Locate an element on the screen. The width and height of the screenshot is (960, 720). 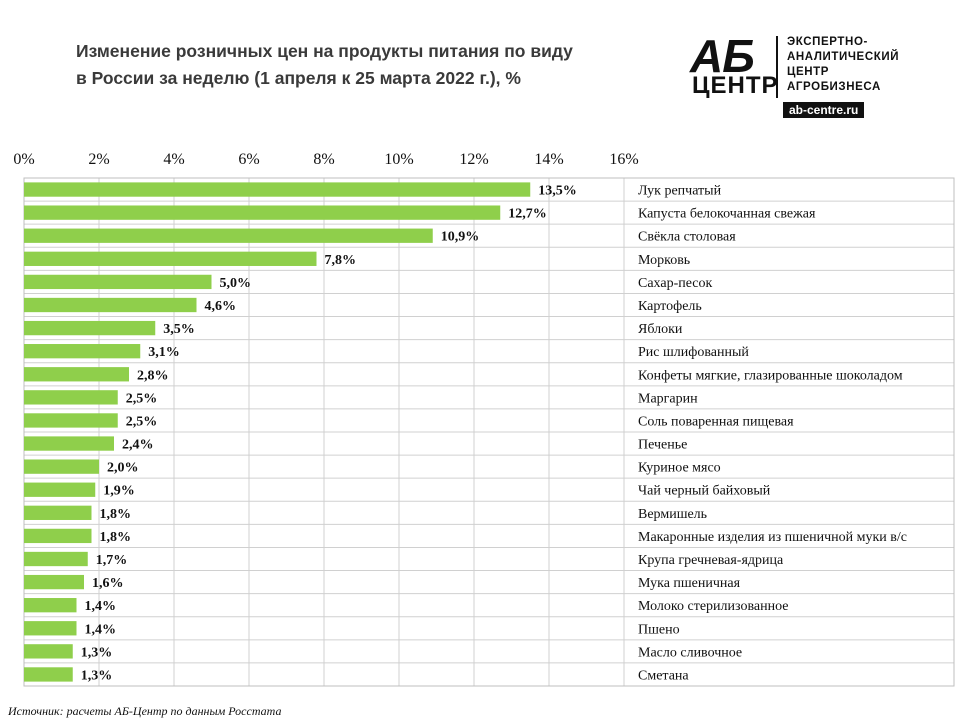
logo-mark-ab: АБ is located at coordinates (722, 56).